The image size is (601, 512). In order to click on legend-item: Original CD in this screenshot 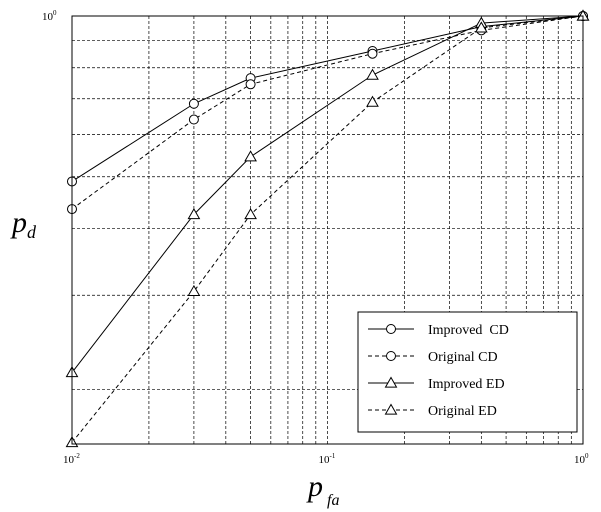, I will do `click(433, 357)`.